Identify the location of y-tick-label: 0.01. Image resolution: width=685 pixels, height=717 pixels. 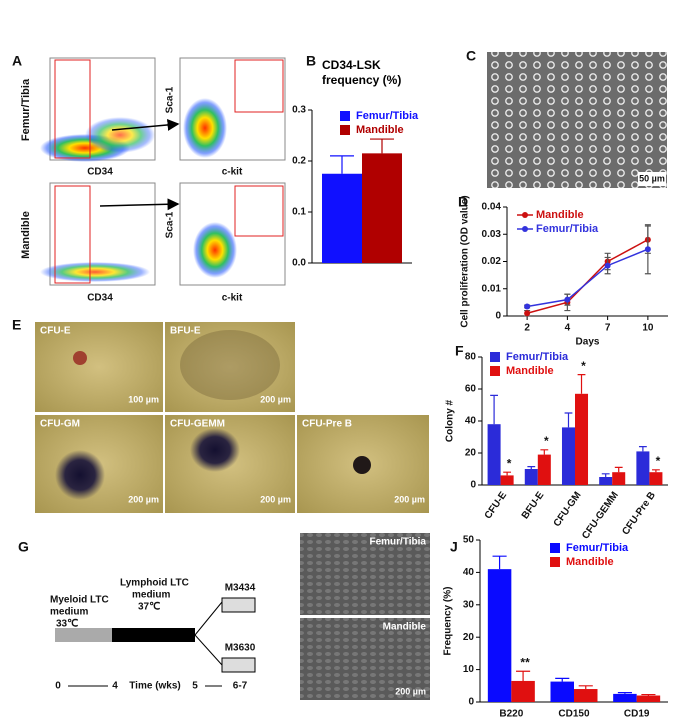
(492, 288).